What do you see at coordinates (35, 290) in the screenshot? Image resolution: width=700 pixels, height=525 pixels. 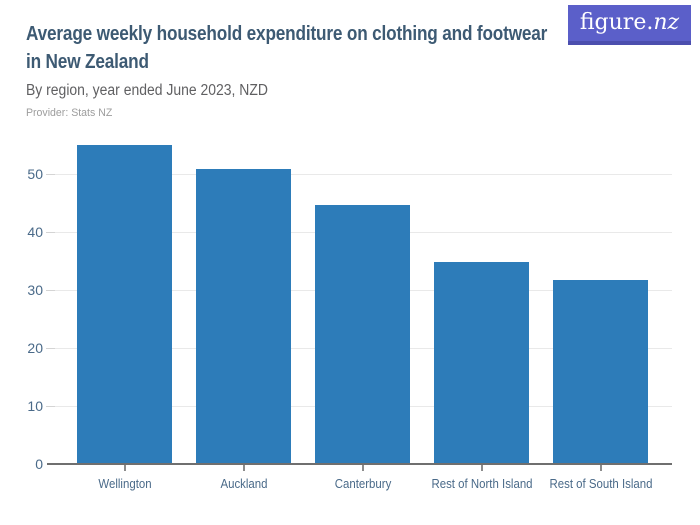 I see `y-axis-label-30: 30` at bounding box center [35, 290].